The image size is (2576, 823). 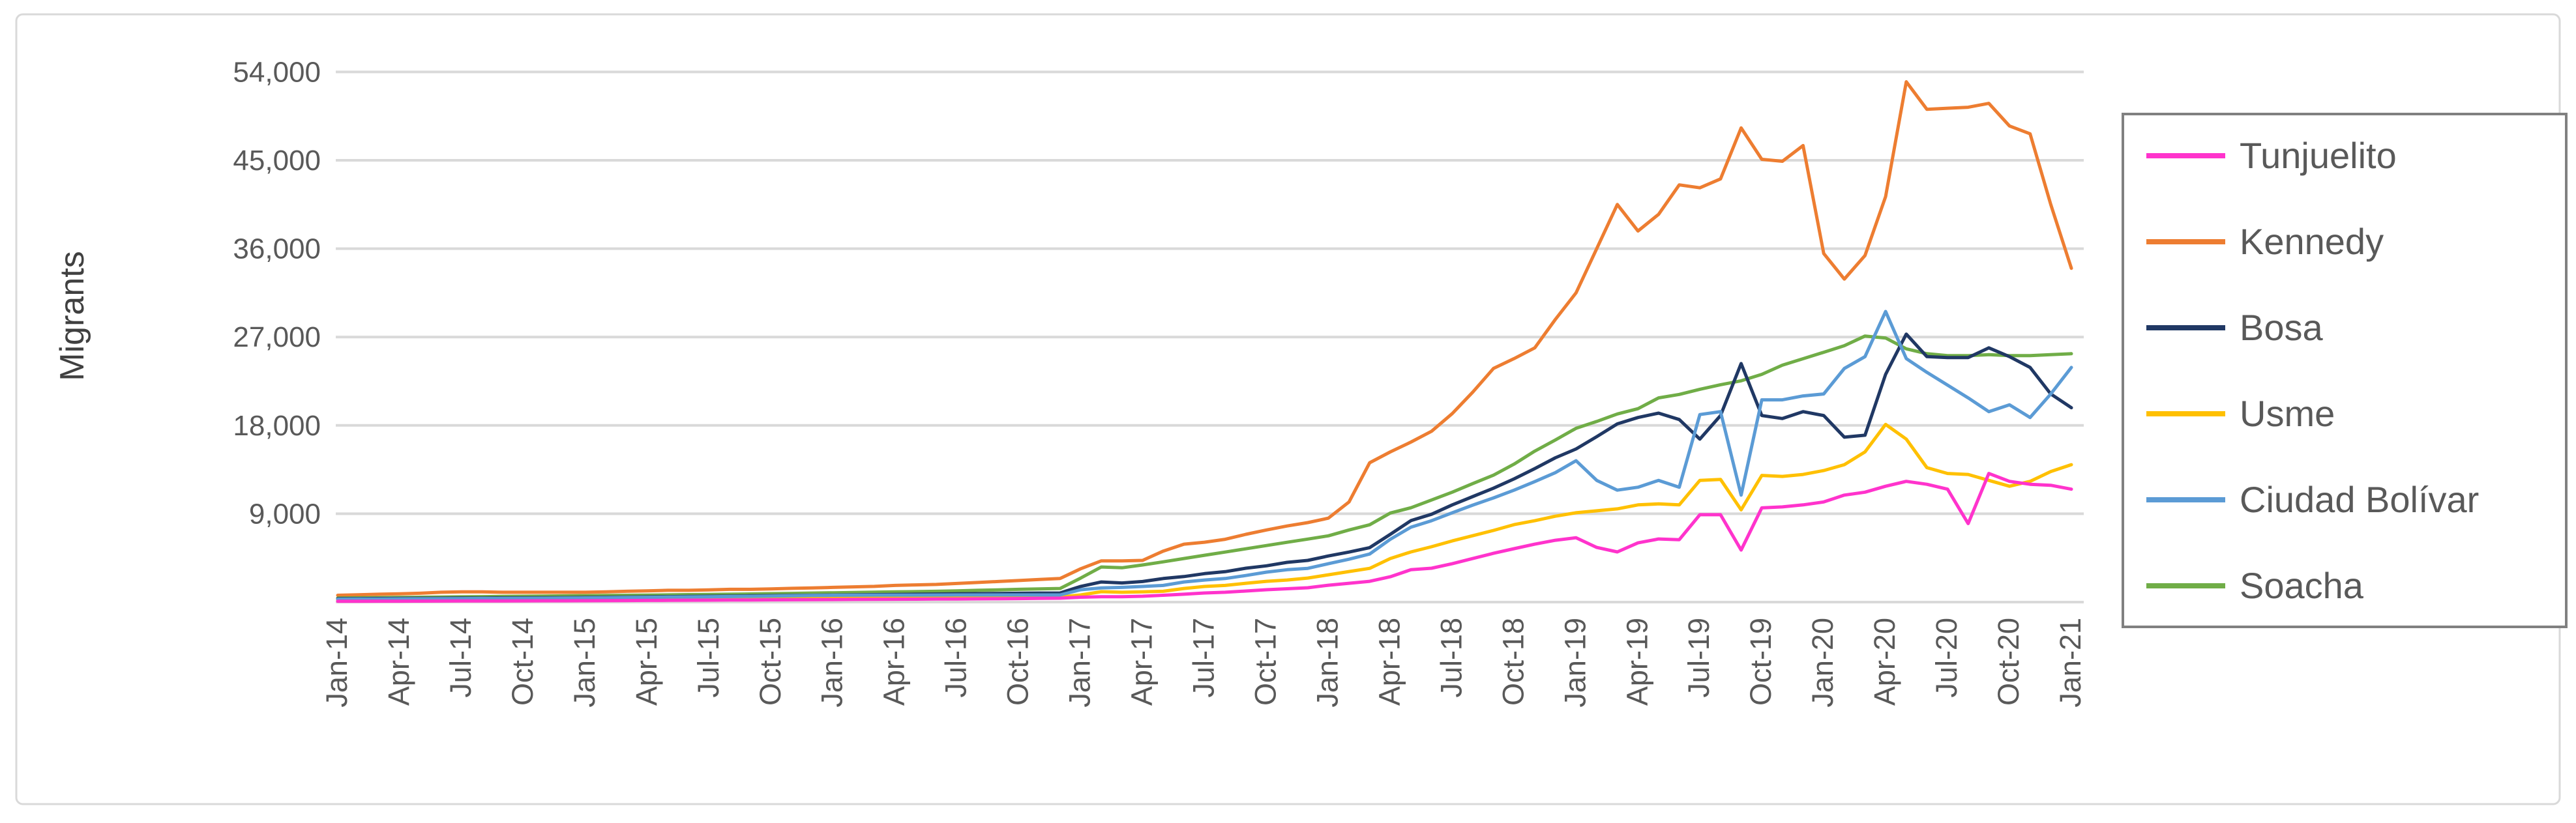 I want to click on legend-item-bosa: Bosa, so click(x=2234, y=327).